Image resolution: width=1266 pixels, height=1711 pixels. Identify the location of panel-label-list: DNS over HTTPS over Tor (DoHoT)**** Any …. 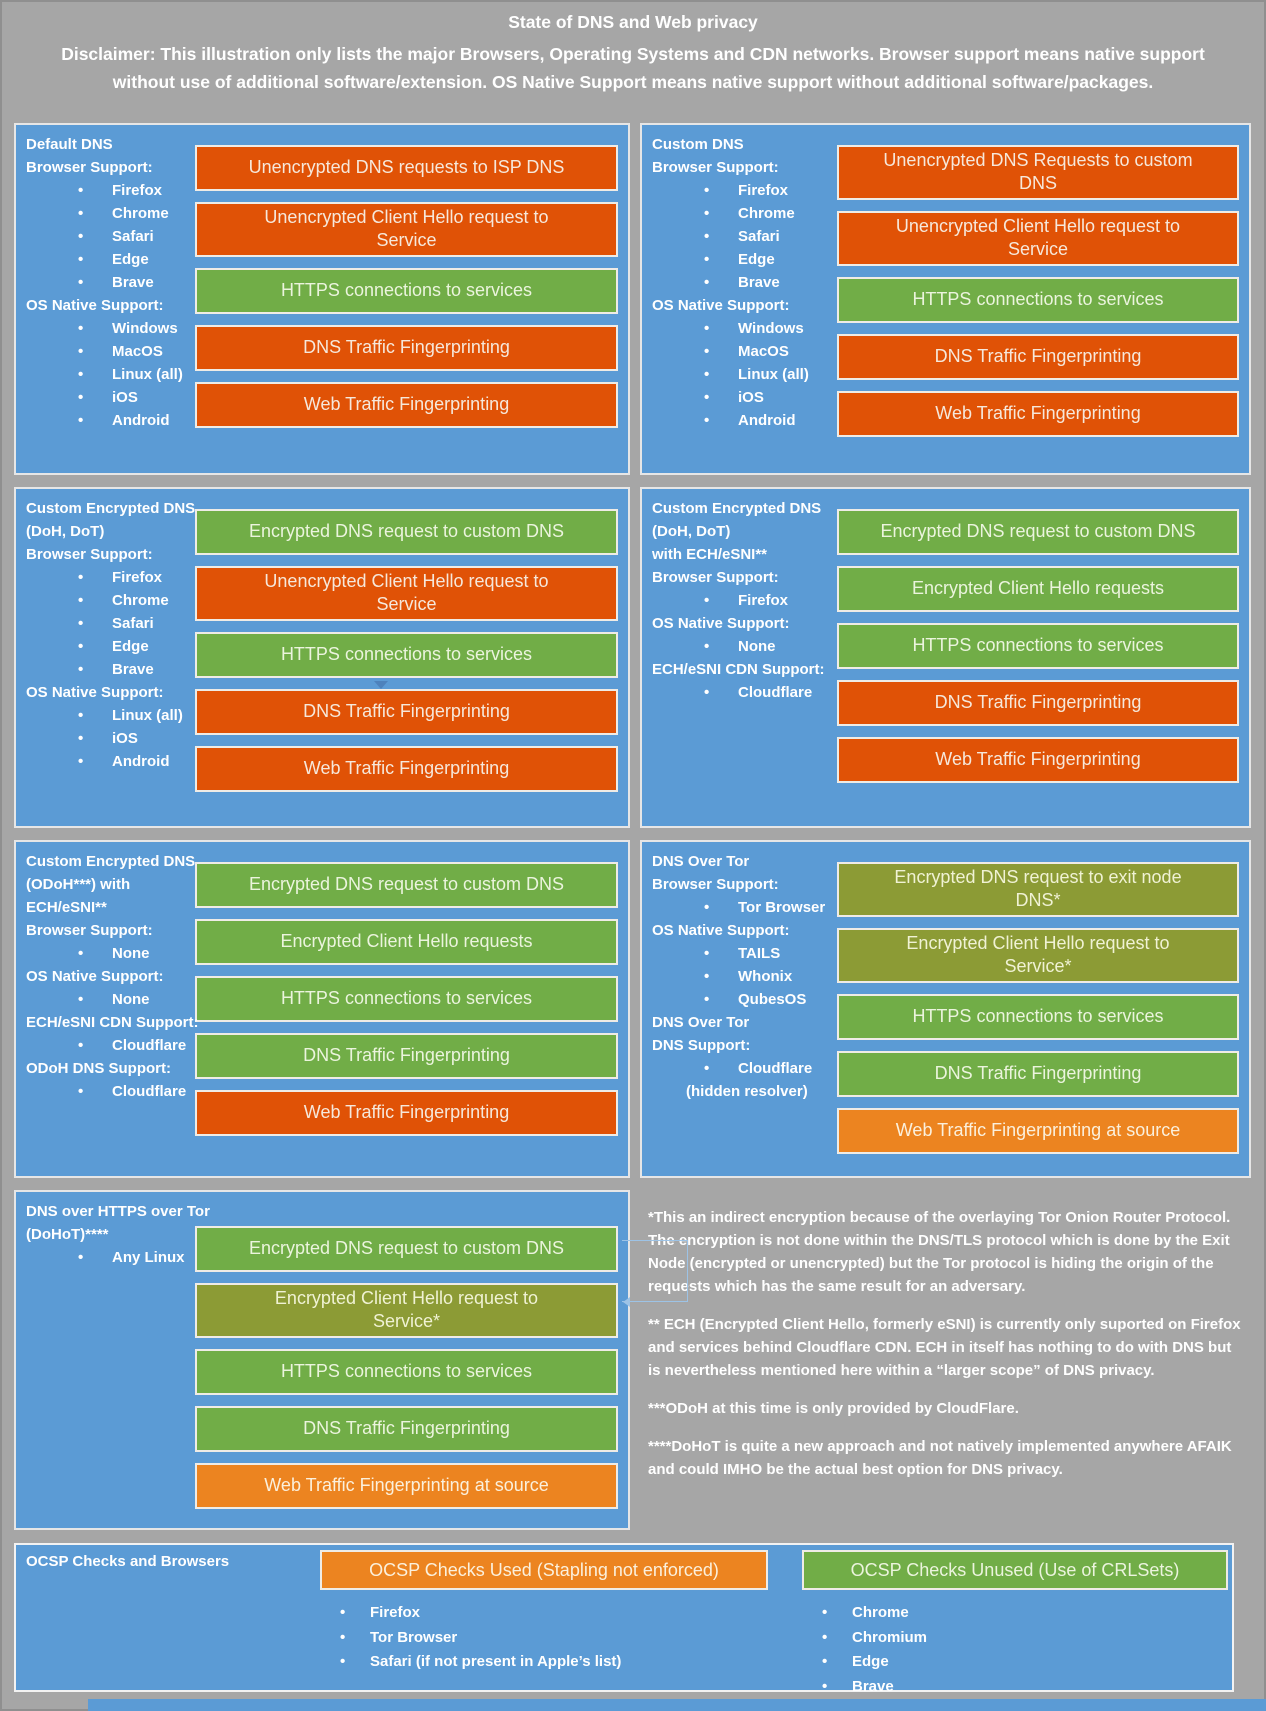
(118, 1360).